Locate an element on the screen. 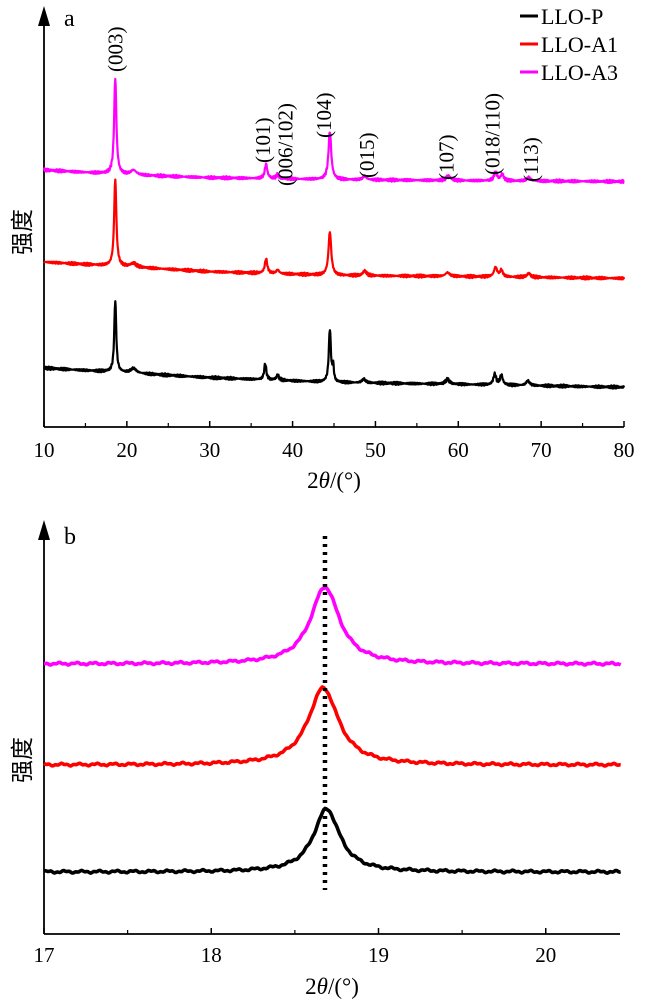 The height and width of the screenshot is (1000, 645). y-axis-arrow-a is located at coordinates (44, 16).